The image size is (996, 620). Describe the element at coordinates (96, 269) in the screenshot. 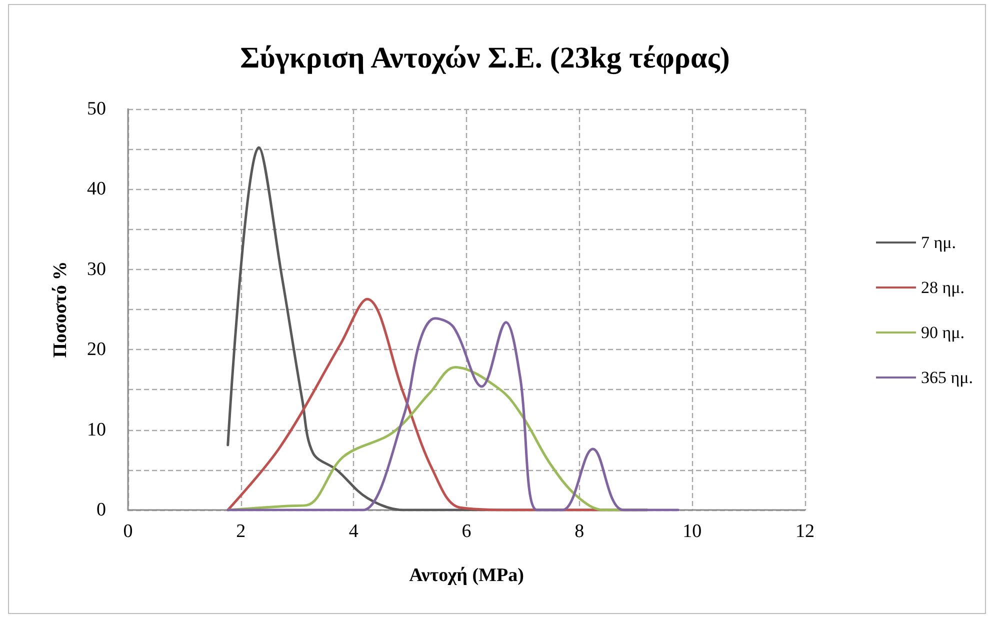

I see `y-tick-label: 30` at that location.